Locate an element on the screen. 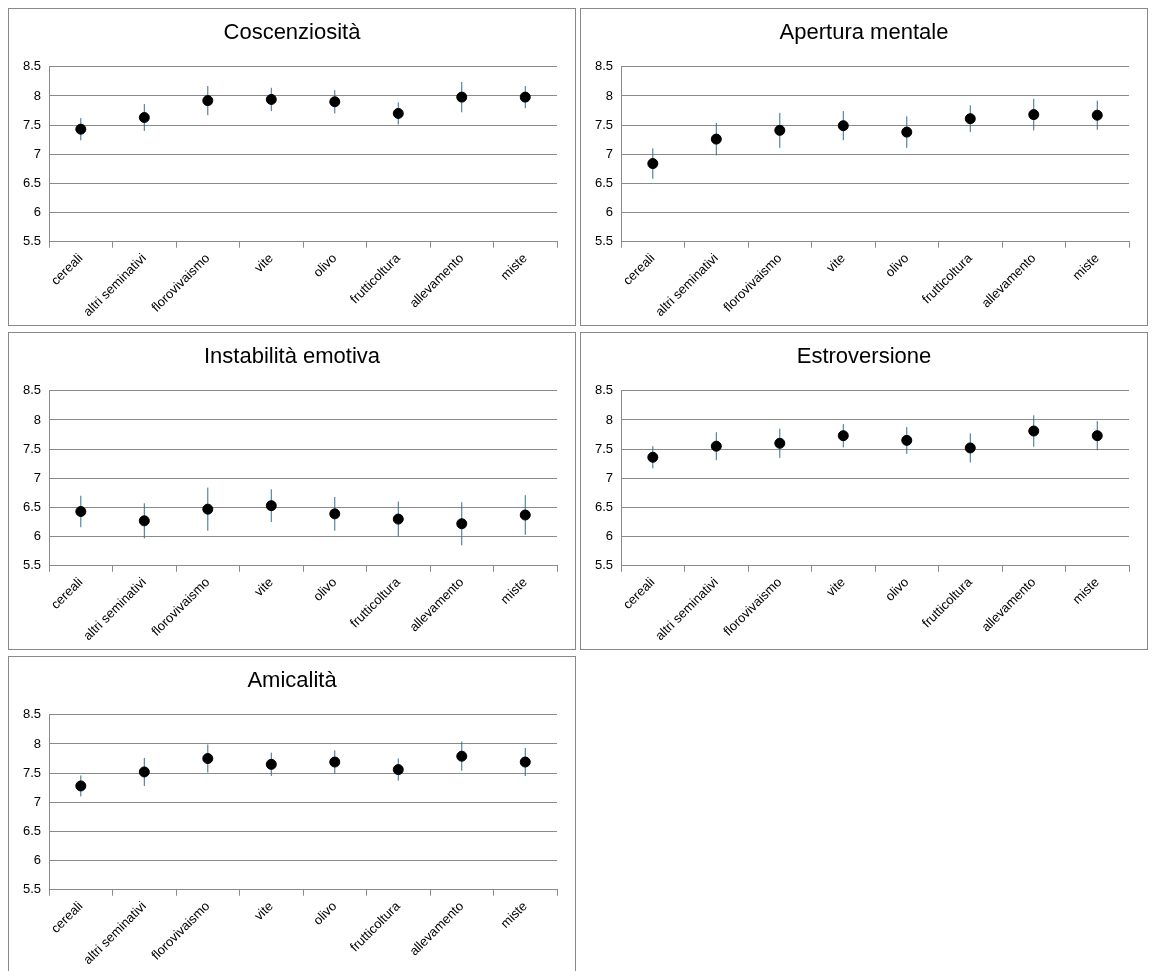 Image resolution: width=1158 pixels, height=971 pixels. chart-title: Apertura mentale is located at coordinates (864, 32).